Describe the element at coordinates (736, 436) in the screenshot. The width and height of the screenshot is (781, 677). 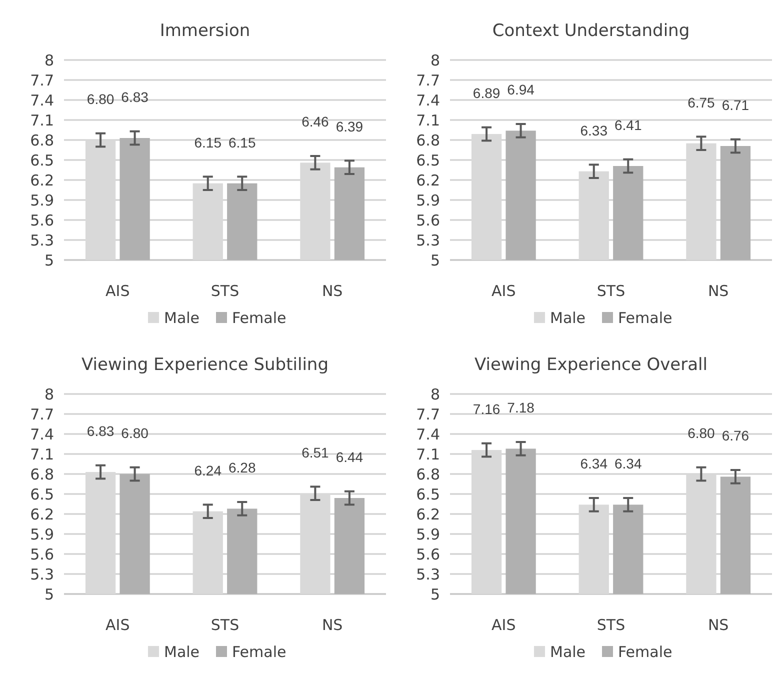
I see `data-label: 6.76` at that location.